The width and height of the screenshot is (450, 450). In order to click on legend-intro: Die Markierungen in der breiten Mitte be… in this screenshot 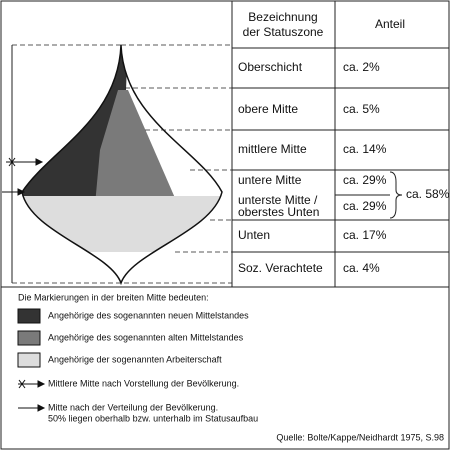, I will do `click(113, 297)`.